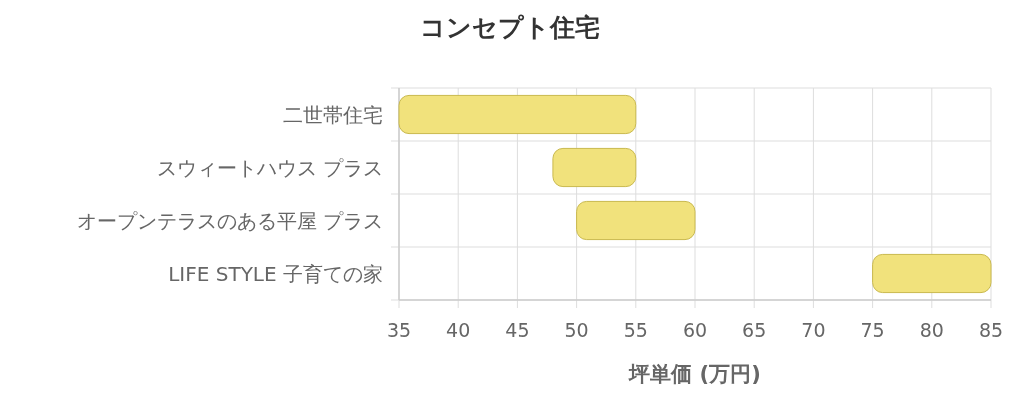  Describe the element at coordinates (931, 330) in the screenshot. I see `x-tick-label: 80` at that location.